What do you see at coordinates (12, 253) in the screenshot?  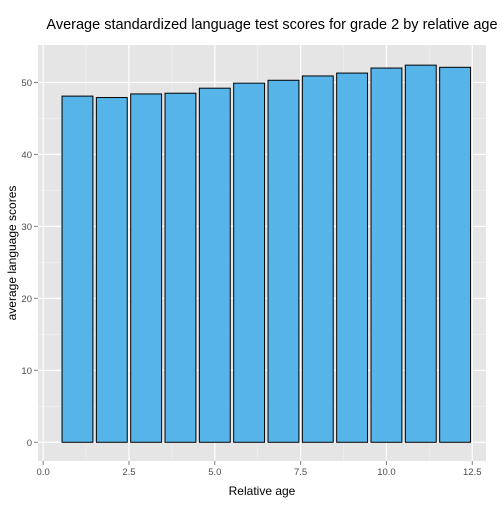 I see `y-axis-title: average language scores` at bounding box center [12, 253].